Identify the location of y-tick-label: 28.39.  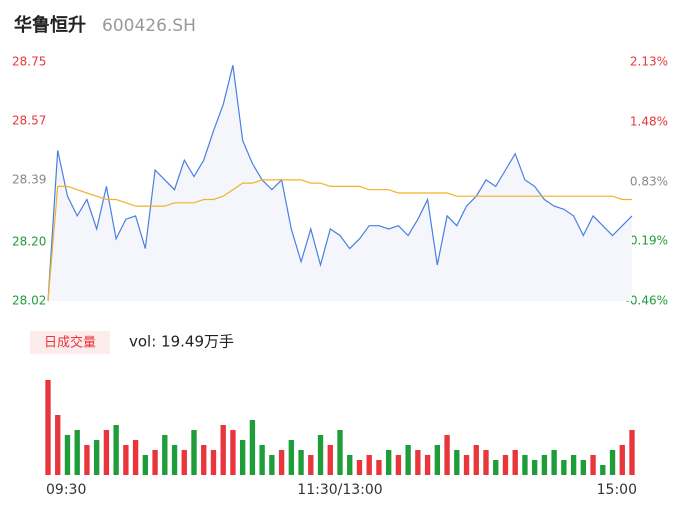
(29, 179).